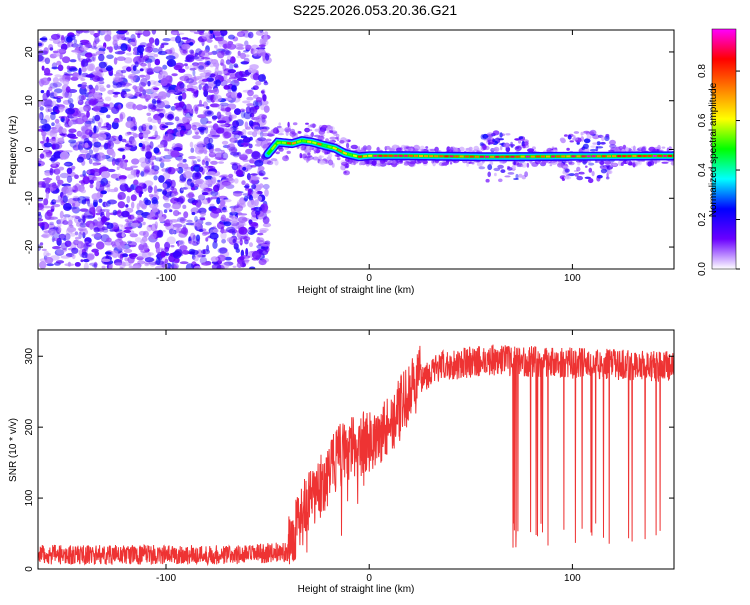 The height and width of the screenshot is (605, 750). What do you see at coordinates (713, 149) in the screenshot?
I see `colorbar-label: Normalized spectral amplitude` at bounding box center [713, 149].